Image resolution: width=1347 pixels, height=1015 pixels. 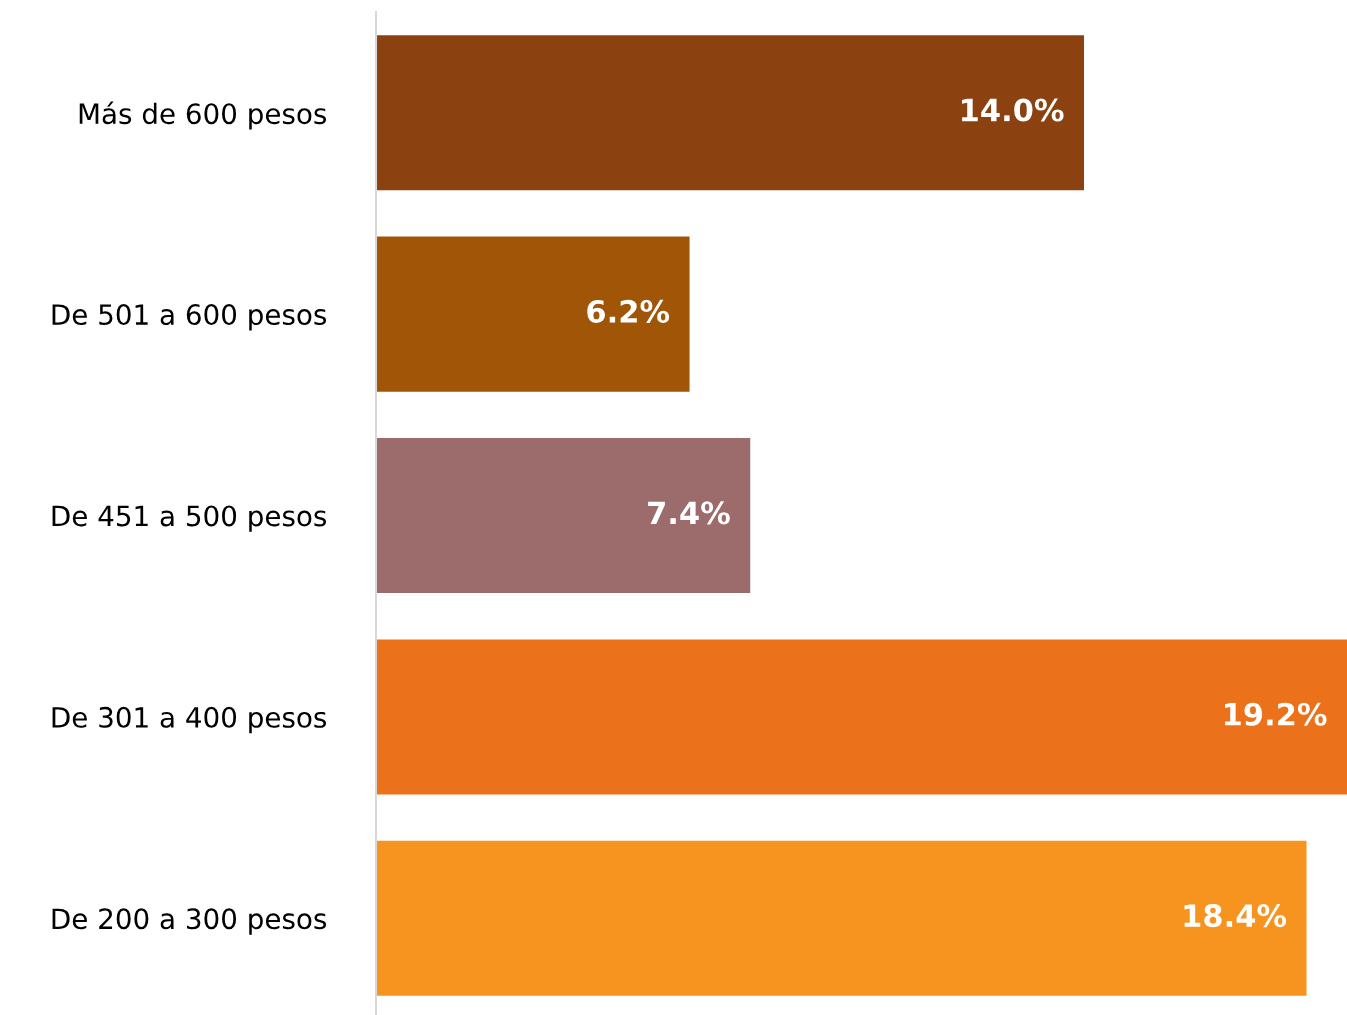 What do you see at coordinates (1235, 916) in the screenshot?
I see `data-label: 18.4%` at bounding box center [1235, 916].